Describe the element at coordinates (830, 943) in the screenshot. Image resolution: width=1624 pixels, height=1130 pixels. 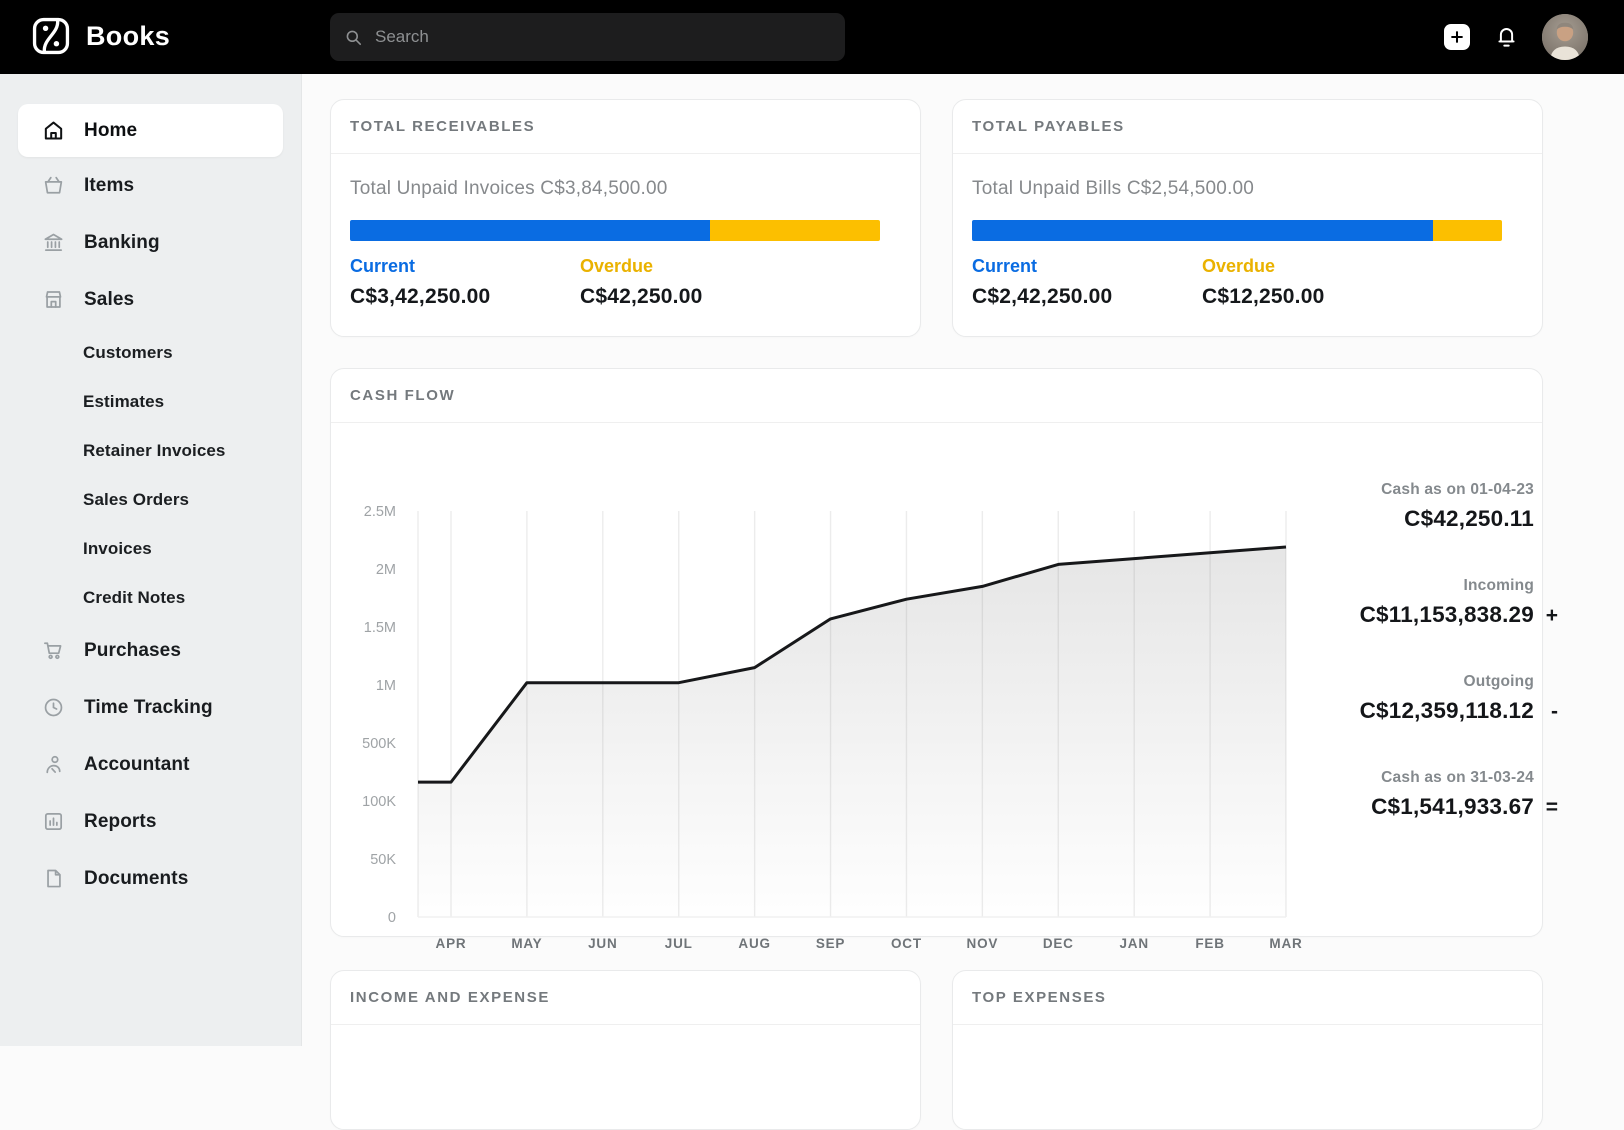
I see `svg-text: SEP` at that location.